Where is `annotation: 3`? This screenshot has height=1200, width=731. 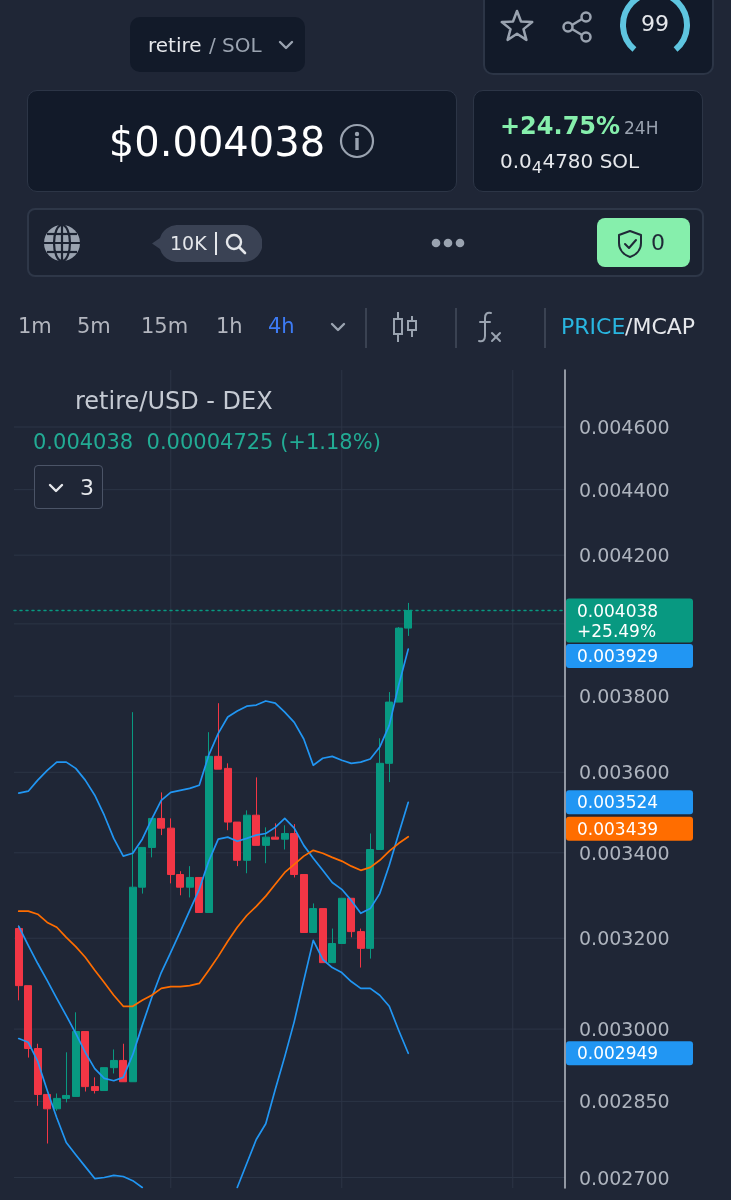
annotation: 3 is located at coordinates (87, 487).